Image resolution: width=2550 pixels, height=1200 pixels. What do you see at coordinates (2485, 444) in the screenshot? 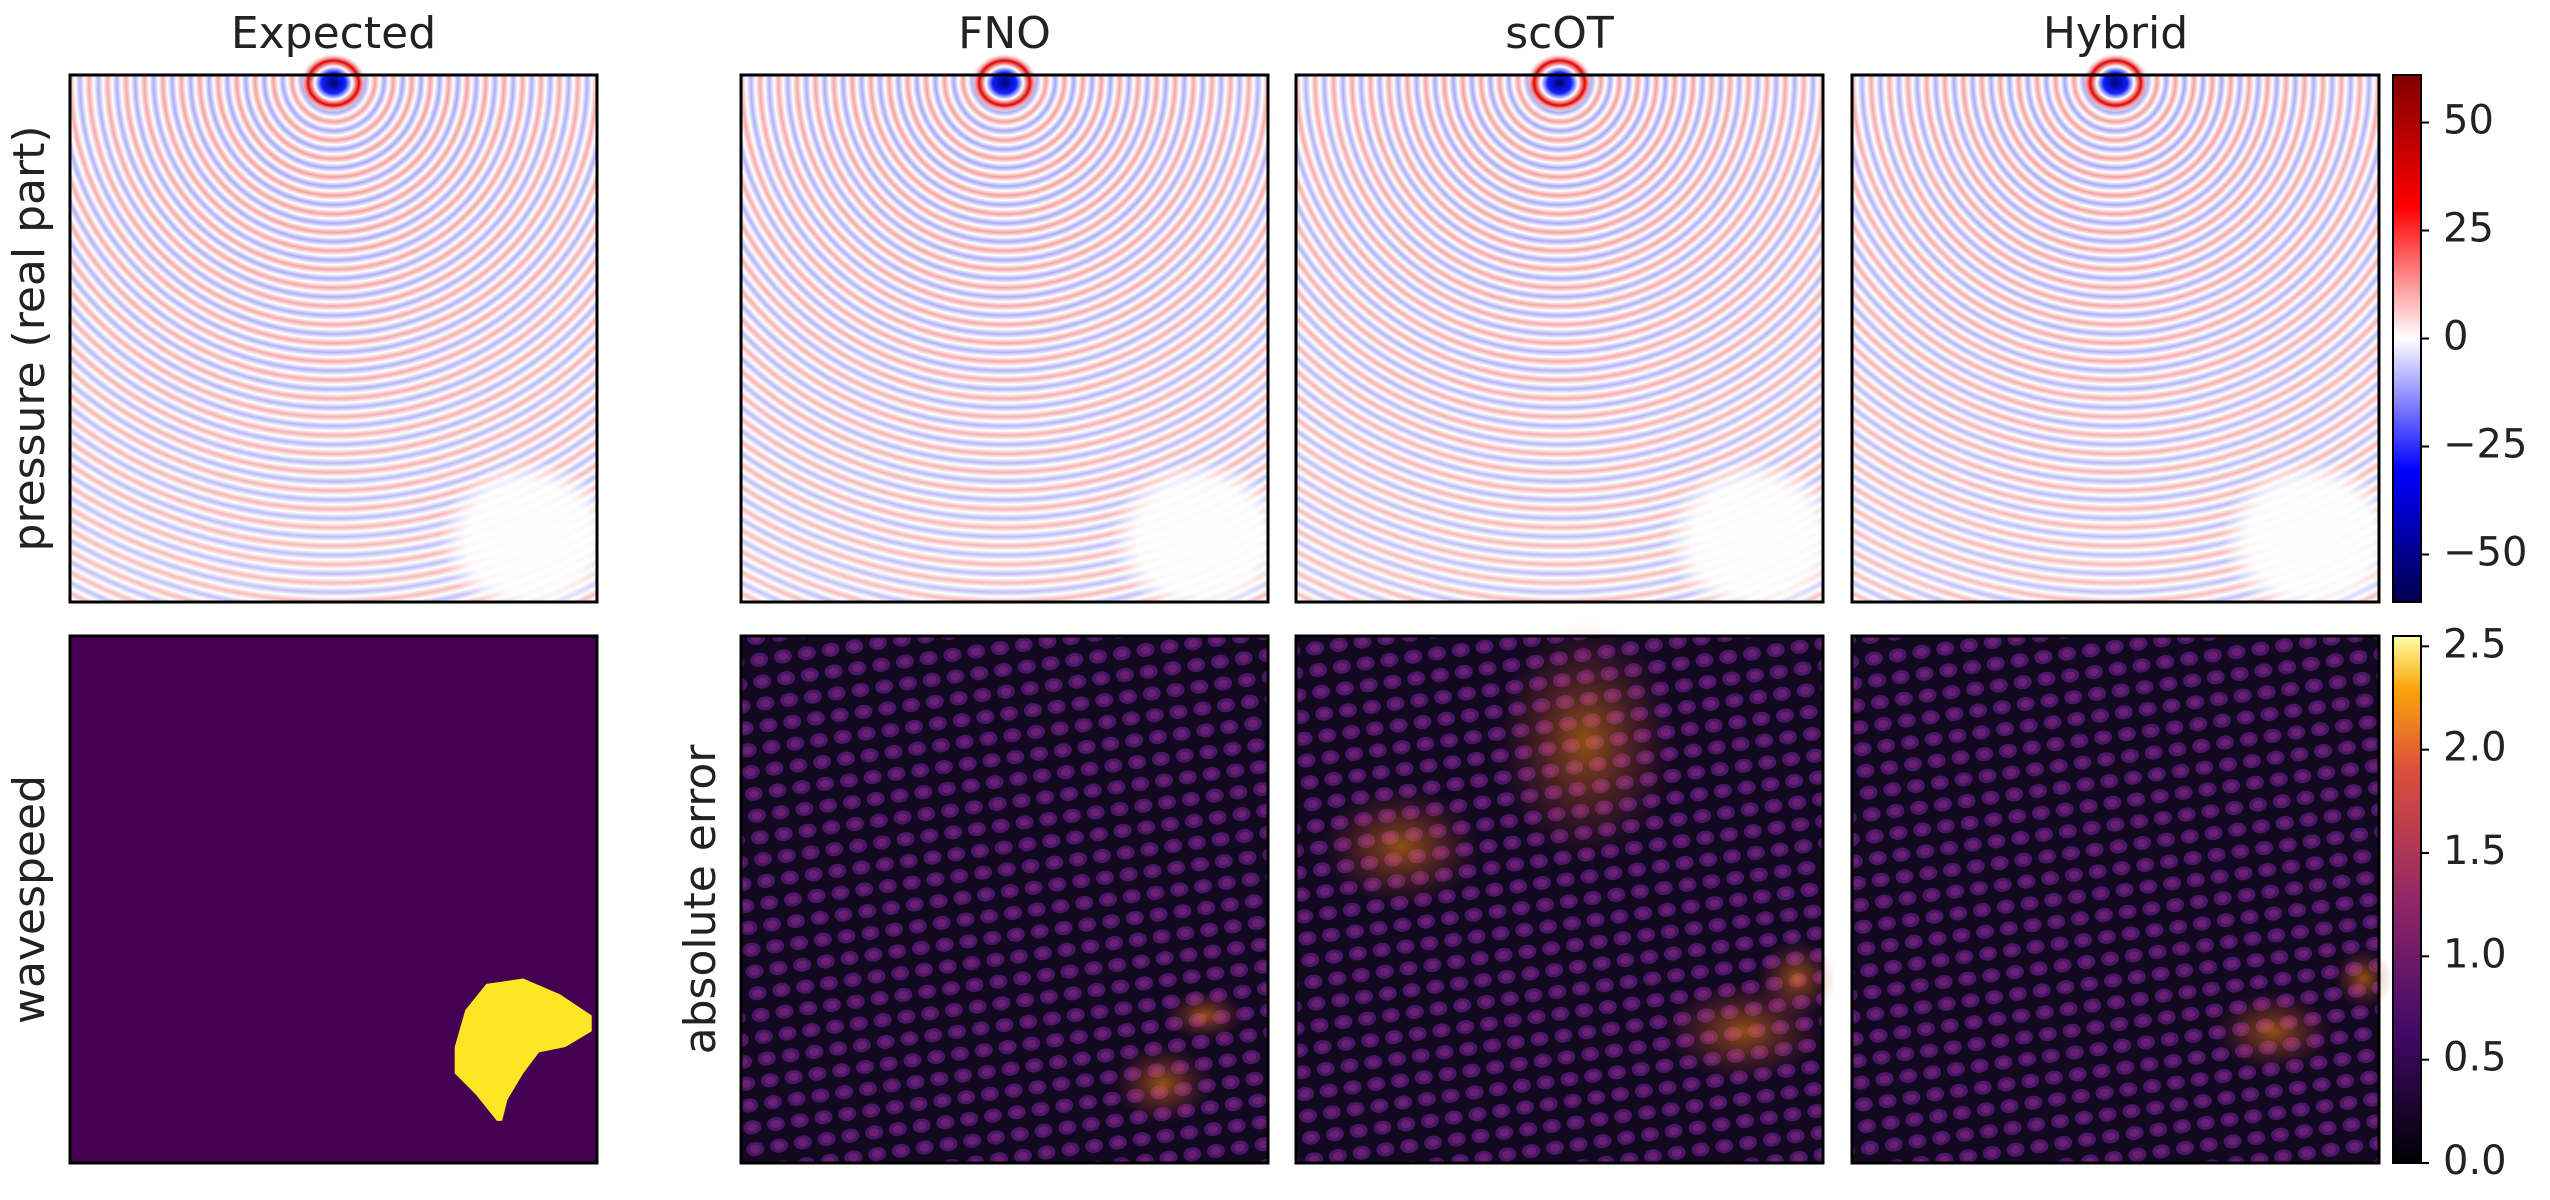
I see `colorbar-tick-label: −25` at bounding box center [2485, 444].